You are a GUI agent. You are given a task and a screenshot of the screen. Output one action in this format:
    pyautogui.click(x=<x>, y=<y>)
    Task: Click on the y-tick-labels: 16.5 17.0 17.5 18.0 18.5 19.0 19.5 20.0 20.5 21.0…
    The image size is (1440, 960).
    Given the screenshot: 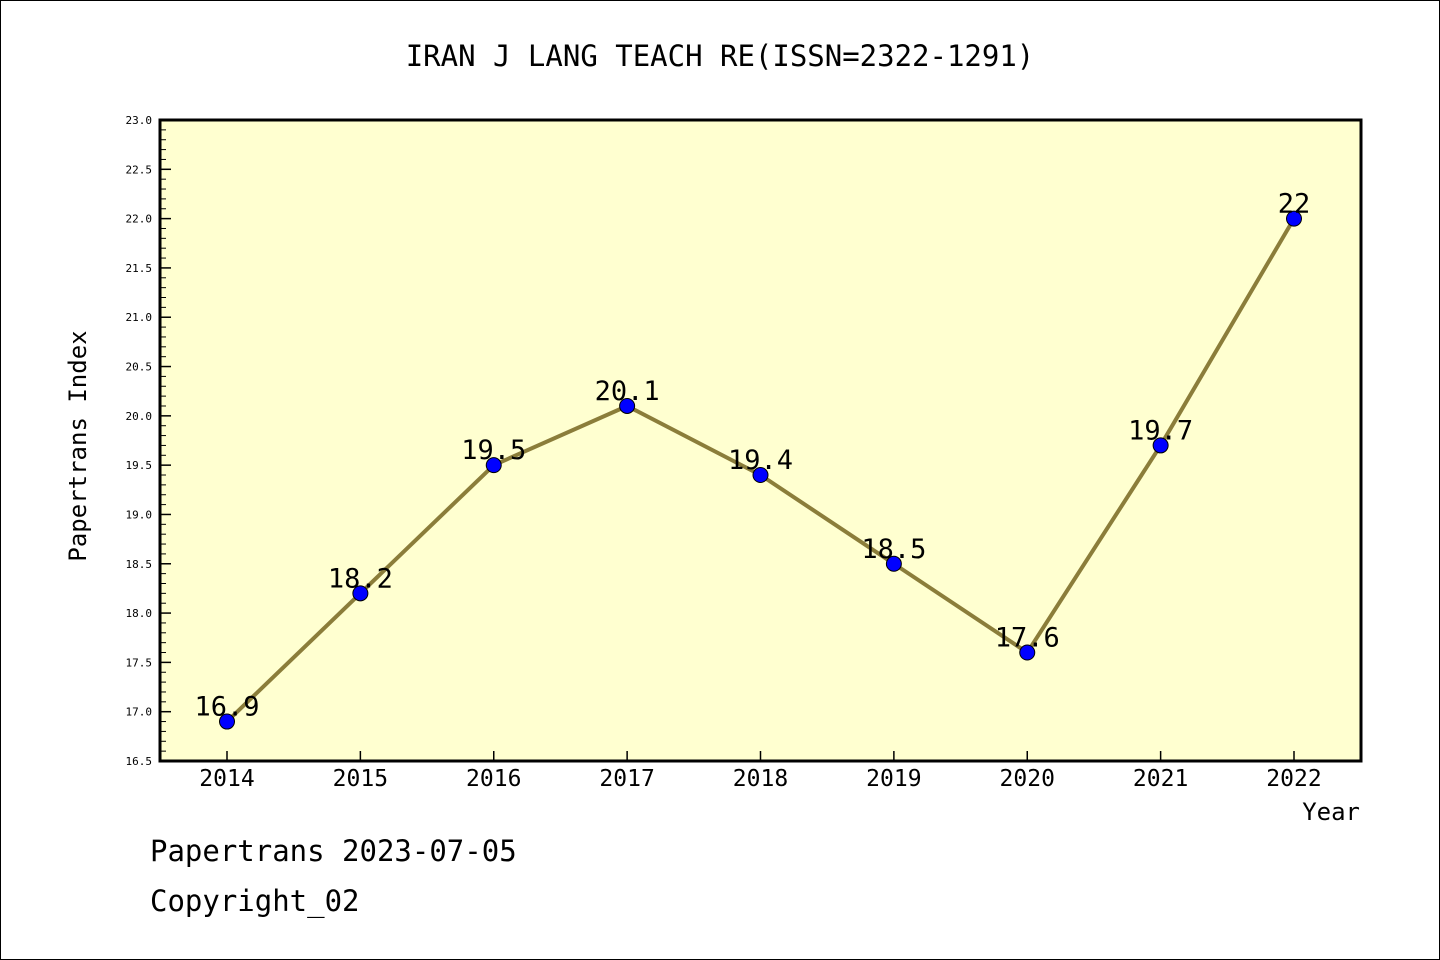 What is the action you would take?
    pyautogui.click(x=139, y=441)
    